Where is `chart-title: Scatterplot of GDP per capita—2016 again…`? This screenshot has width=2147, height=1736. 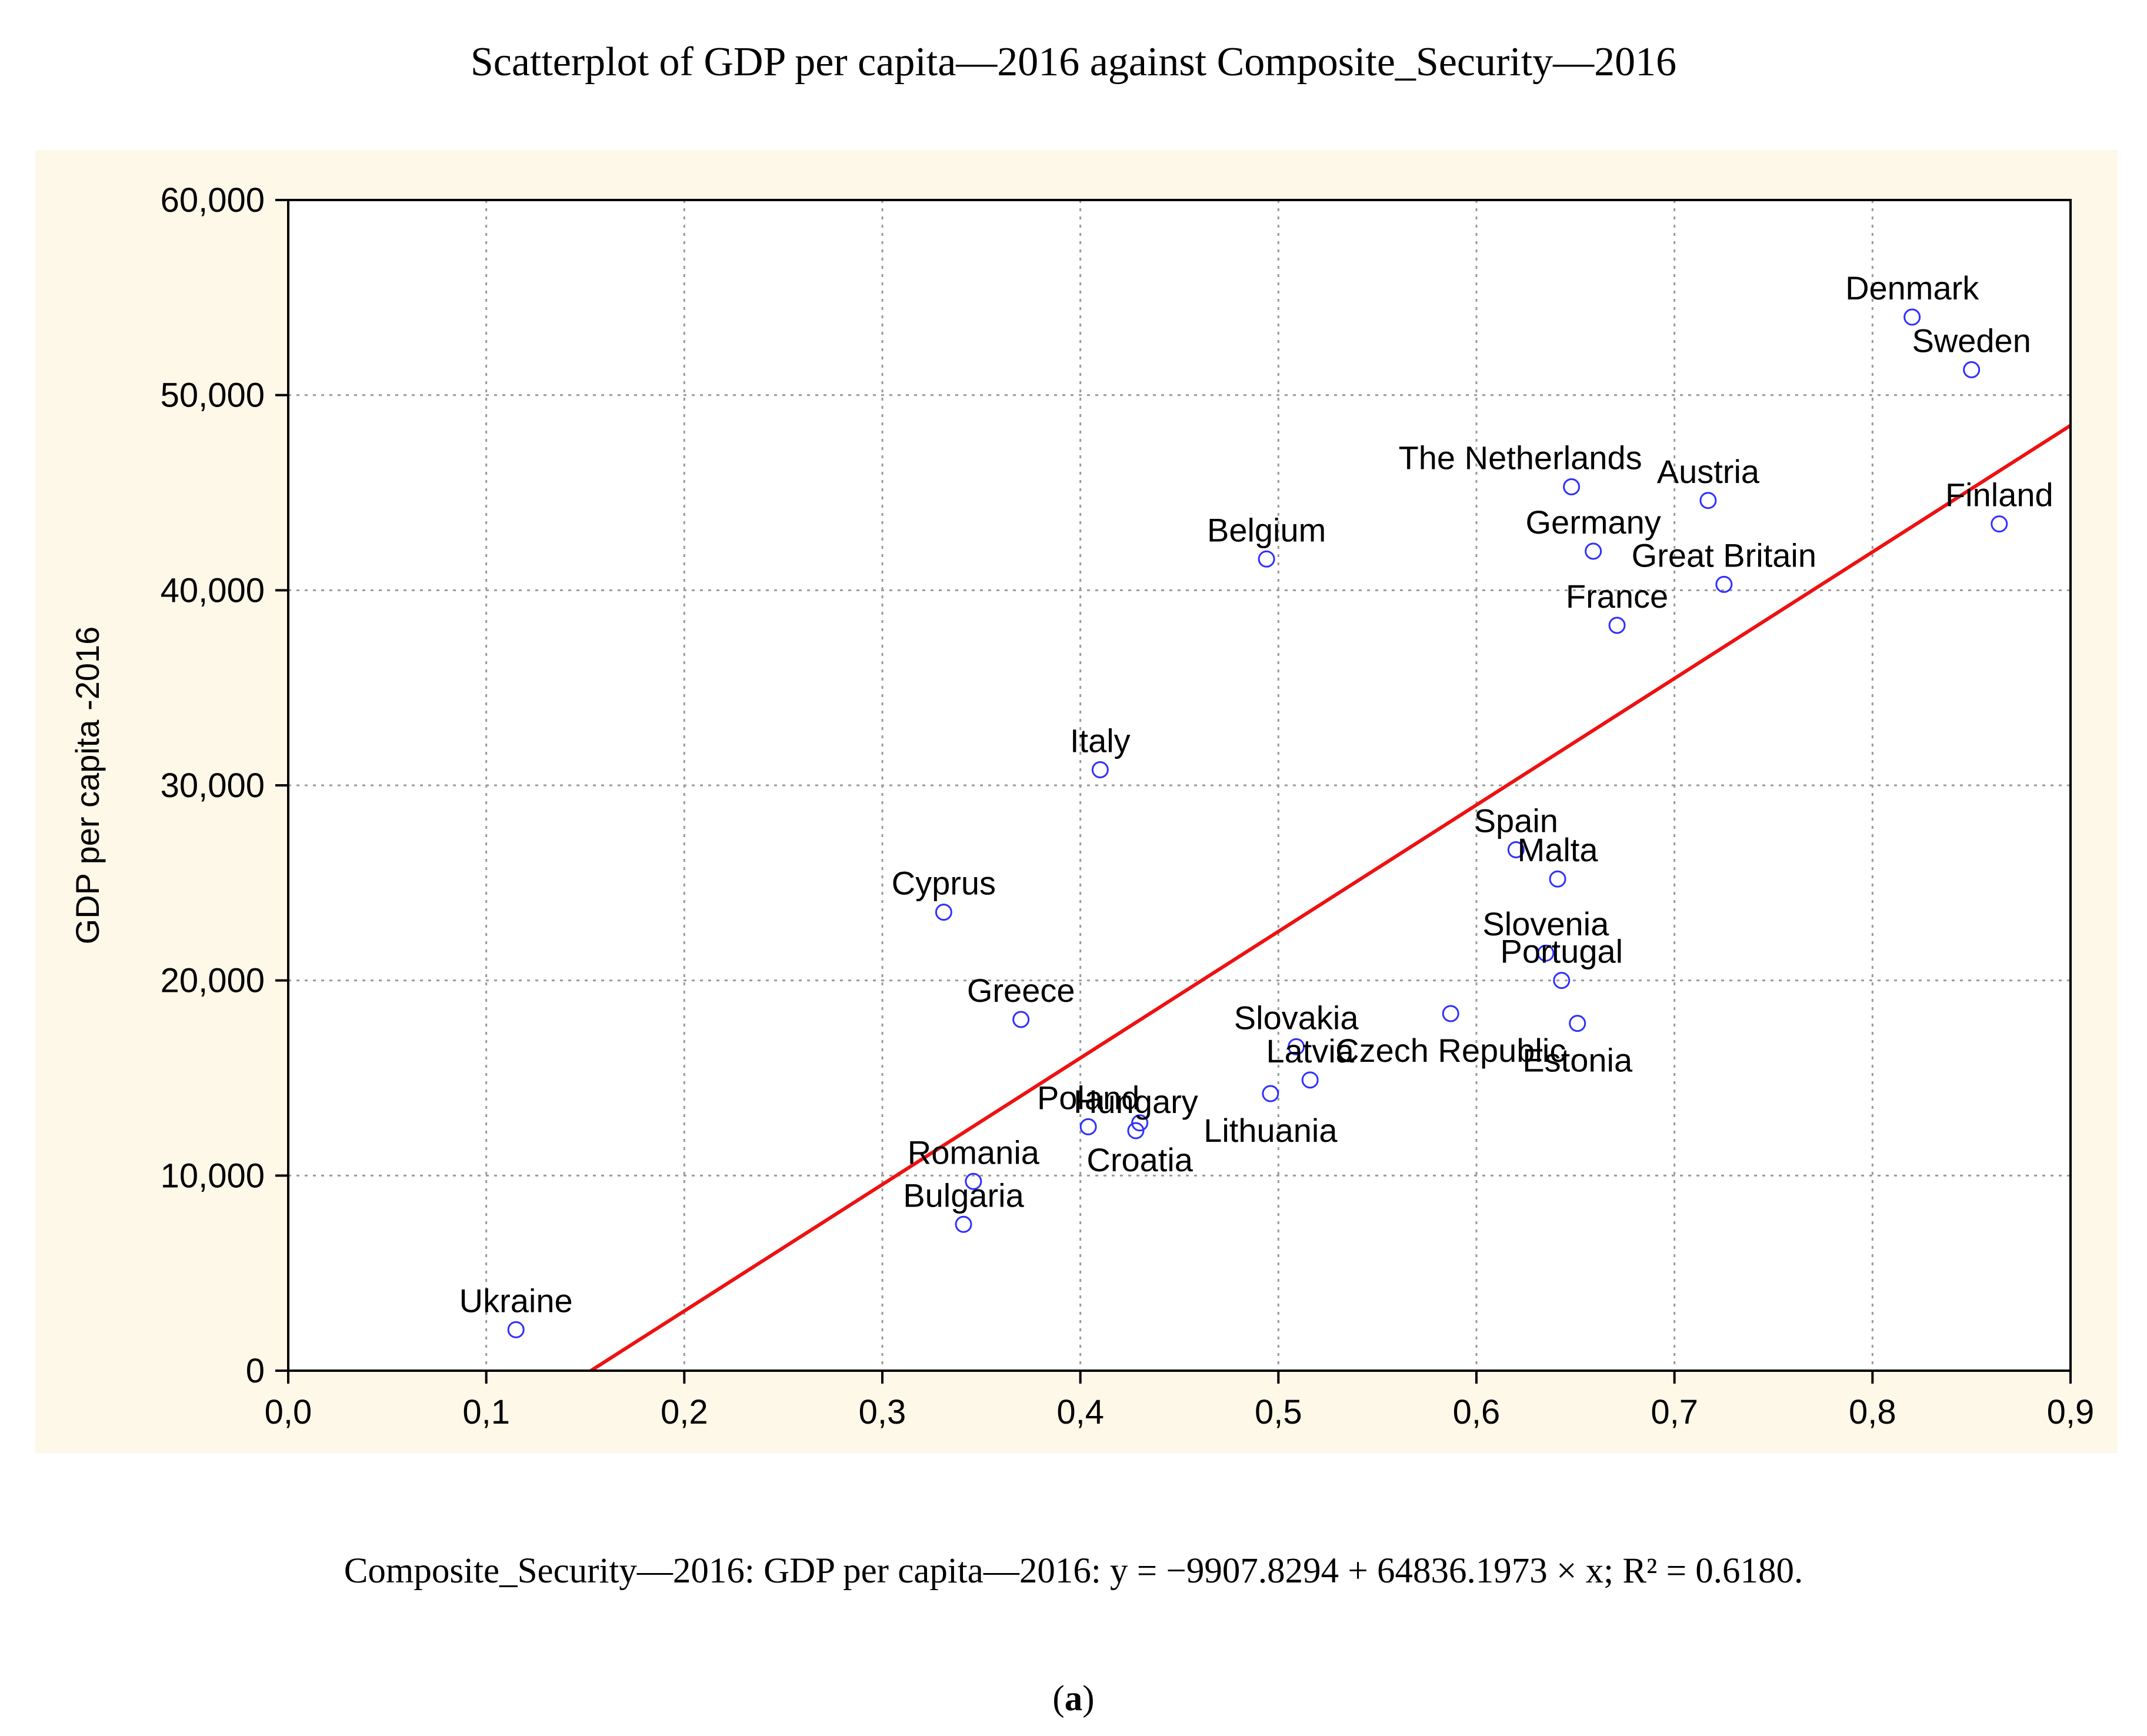 chart-title: Scatterplot of GDP per capita—2016 again… is located at coordinates (1073, 62).